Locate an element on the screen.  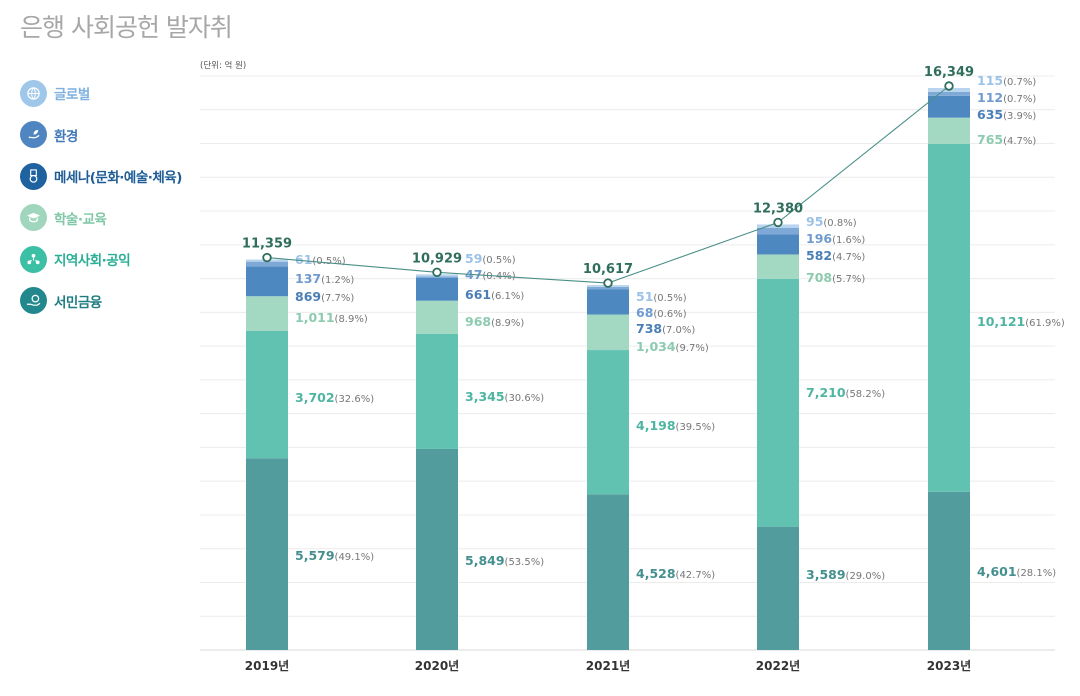
x-tick-label: 2022년 is located at coordinates (778, 666).